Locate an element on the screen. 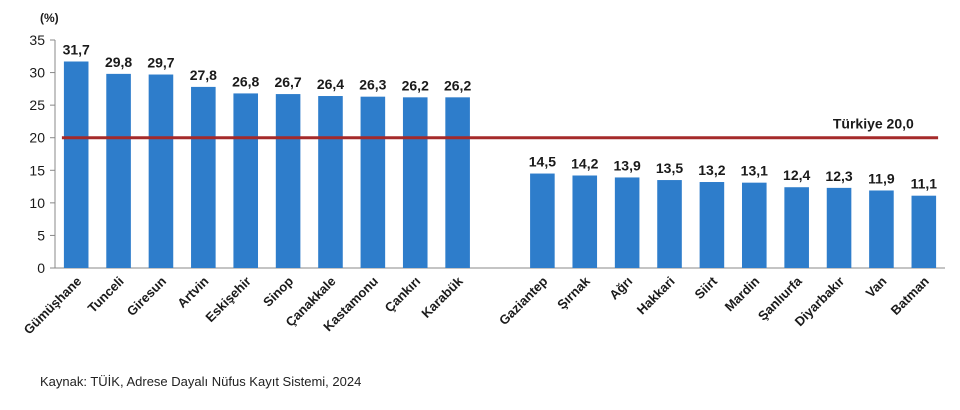  value-label: 13,2 is located at coordinates (711, 170).